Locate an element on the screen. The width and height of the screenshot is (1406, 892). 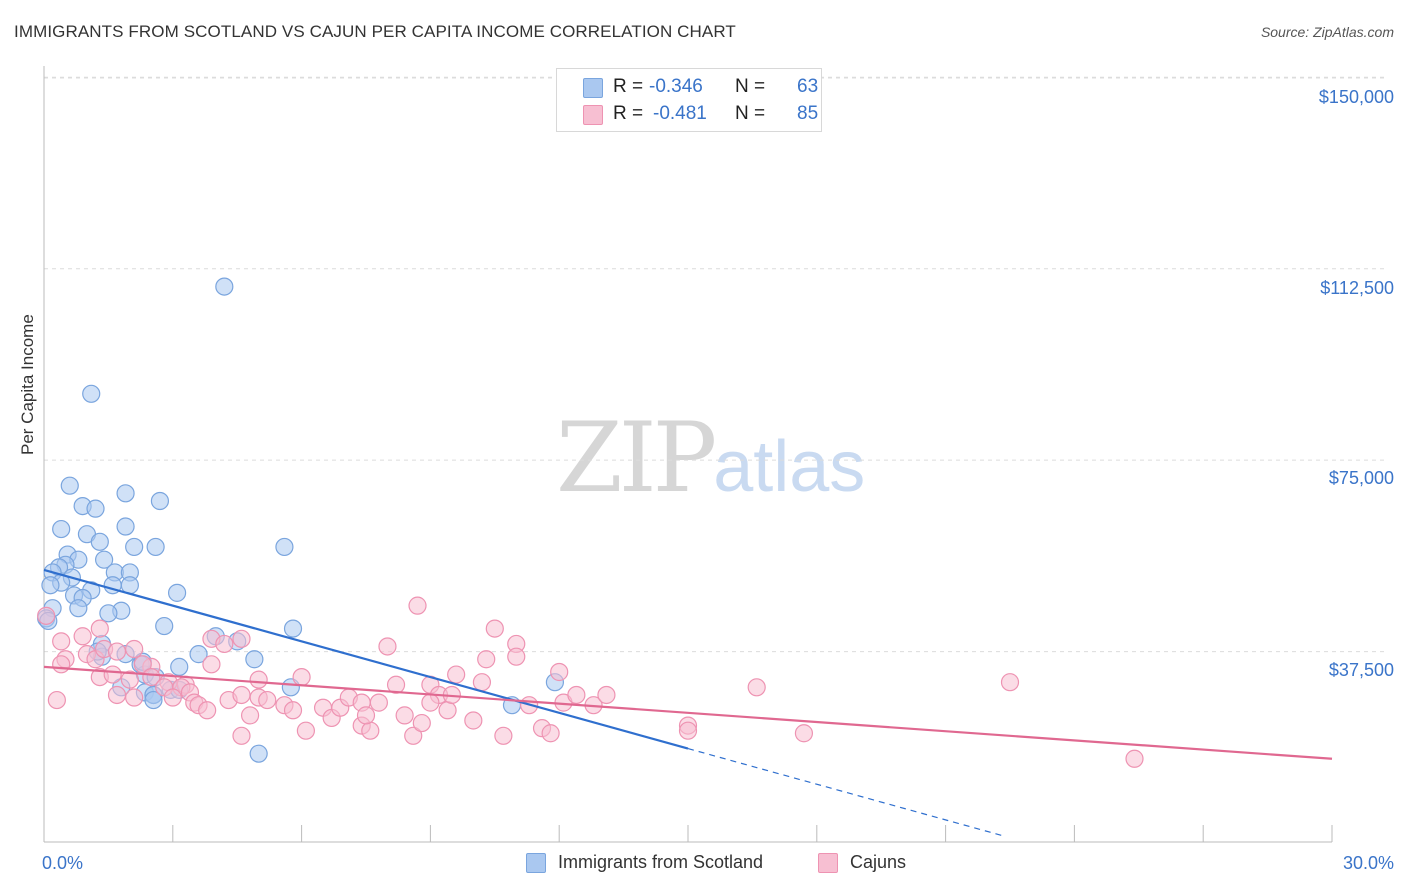
cajun-trend-line is located at coordinates (688, 712).